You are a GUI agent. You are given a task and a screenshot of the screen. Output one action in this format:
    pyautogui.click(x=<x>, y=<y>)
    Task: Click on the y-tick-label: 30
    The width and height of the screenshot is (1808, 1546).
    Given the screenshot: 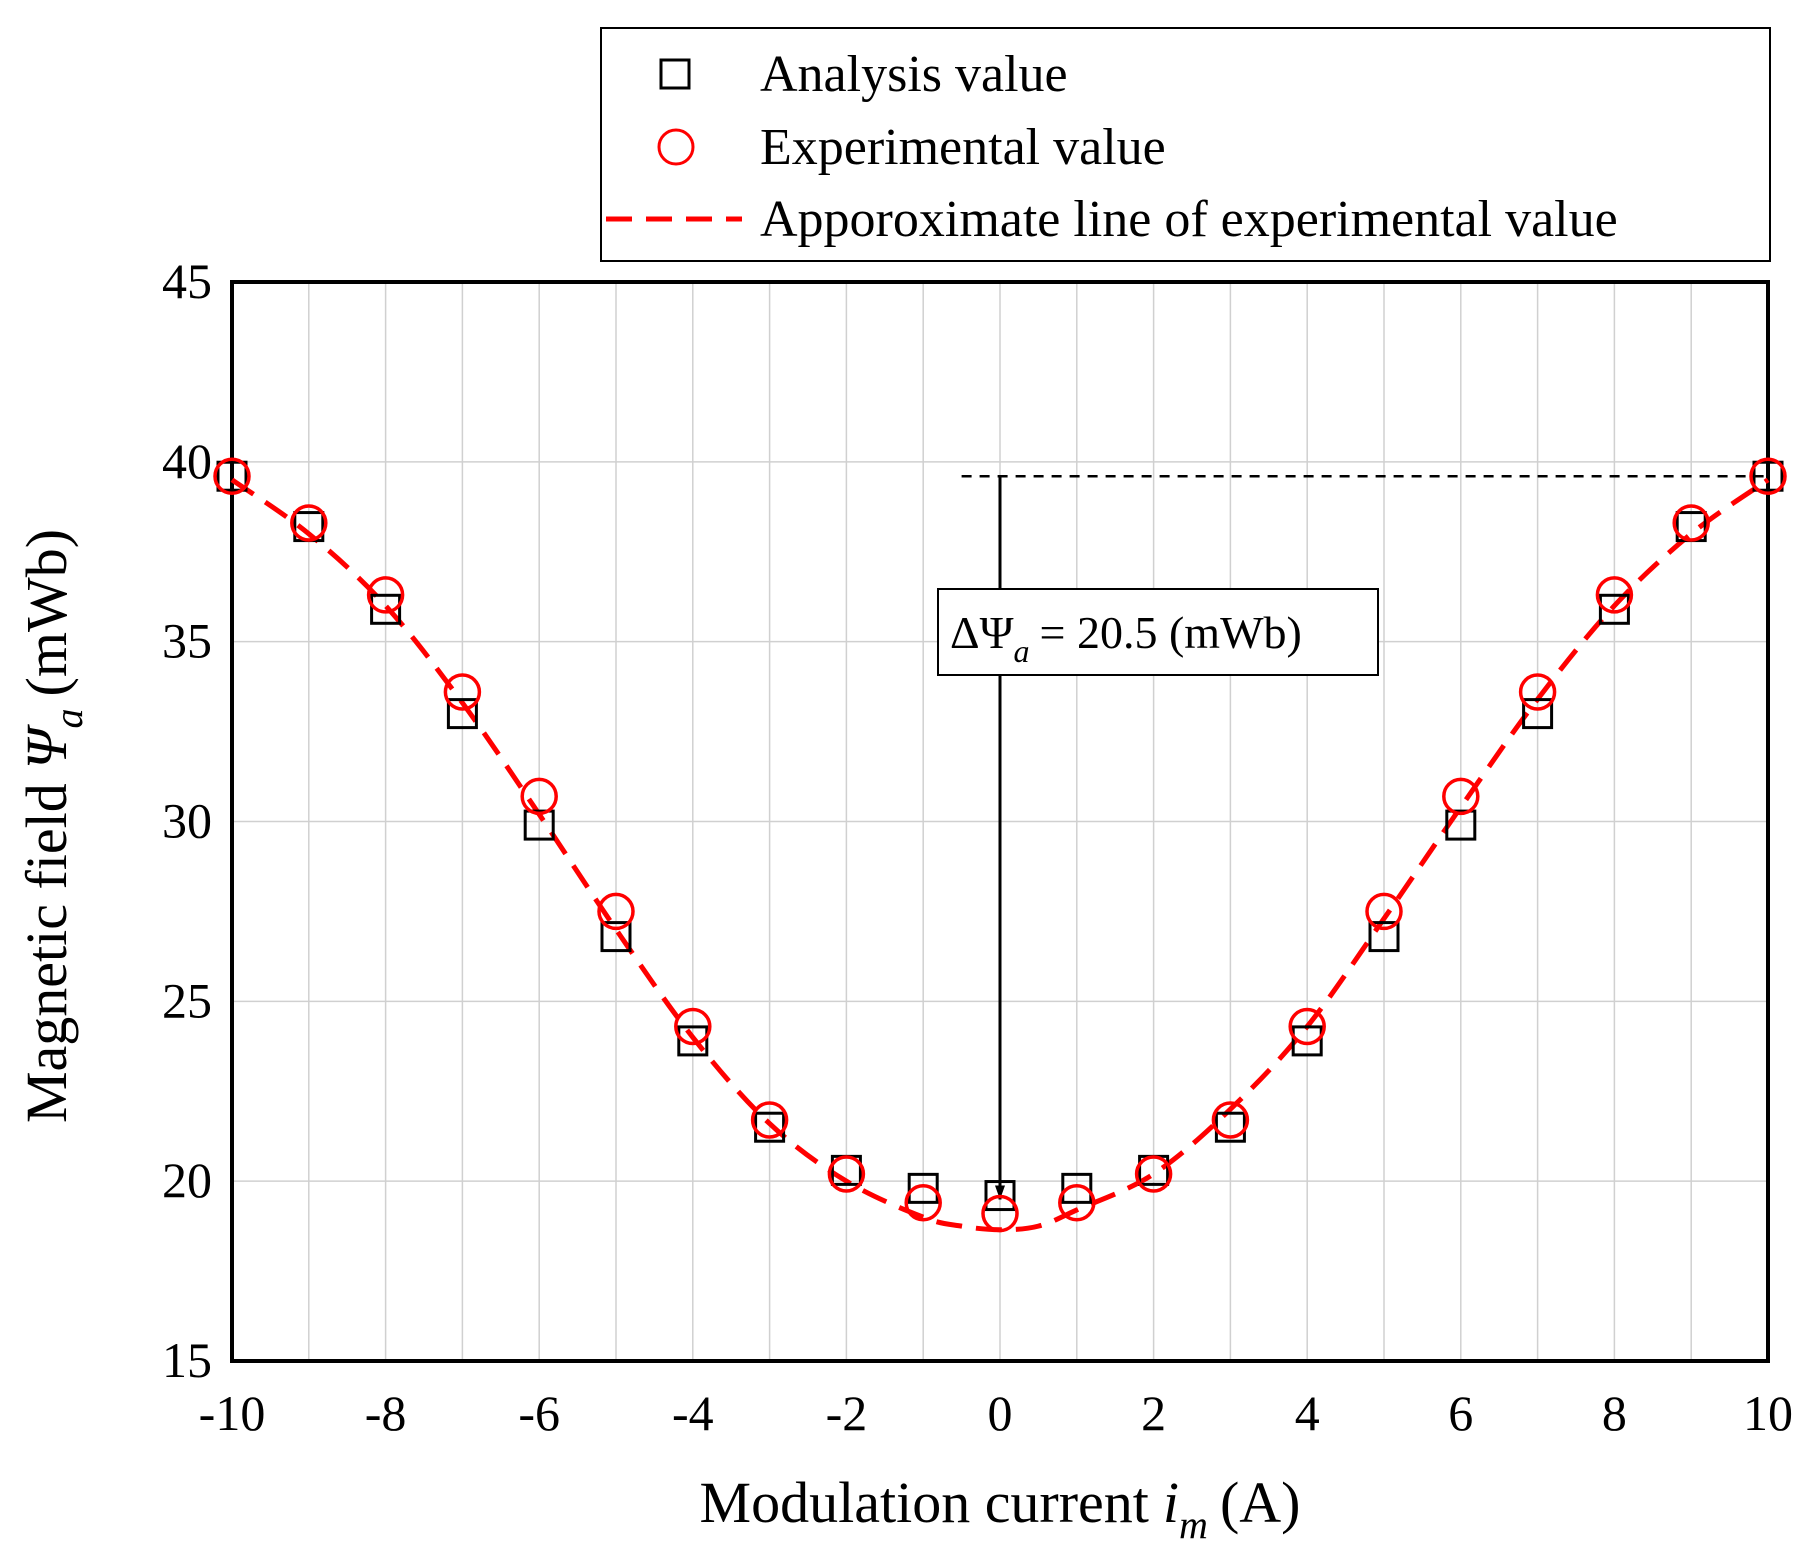 What is the action you would take?
    pyautogui.click(x=187, y=821)
    